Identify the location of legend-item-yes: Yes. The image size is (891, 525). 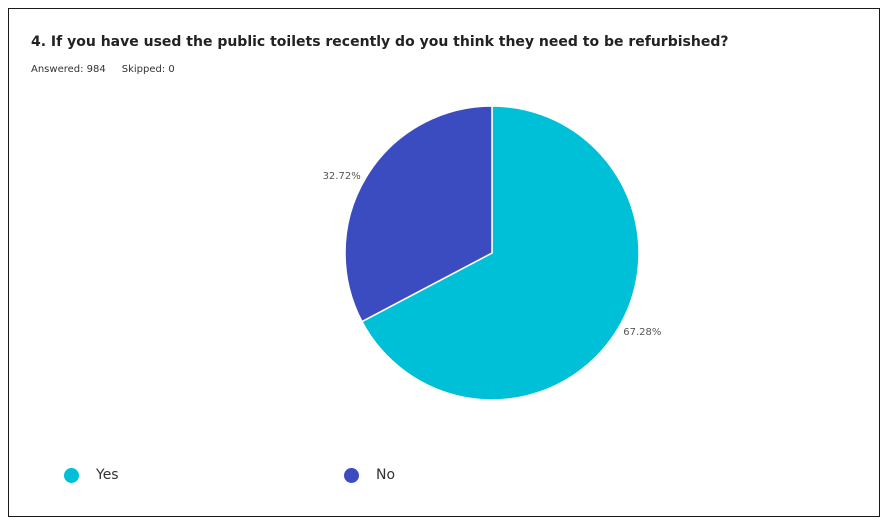
(91, 475).